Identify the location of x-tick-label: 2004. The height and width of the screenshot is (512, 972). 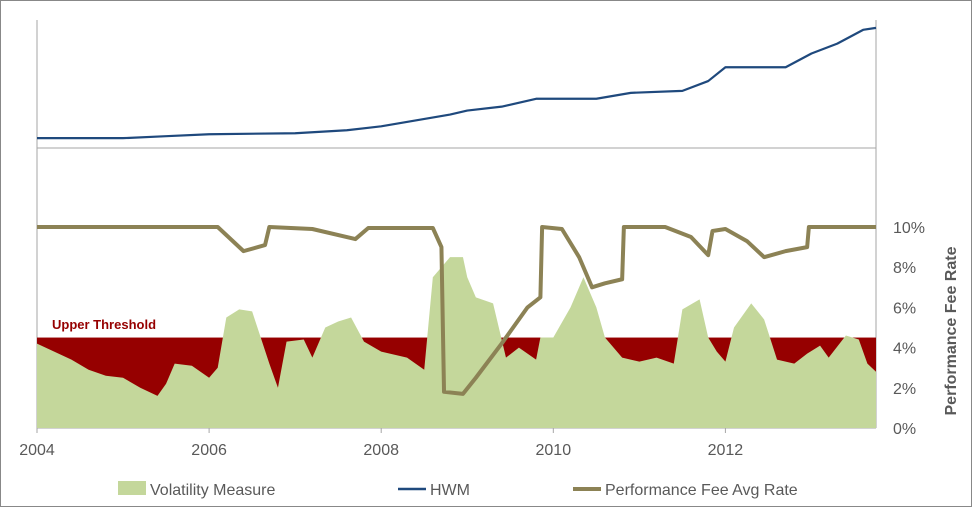
(37, 450).